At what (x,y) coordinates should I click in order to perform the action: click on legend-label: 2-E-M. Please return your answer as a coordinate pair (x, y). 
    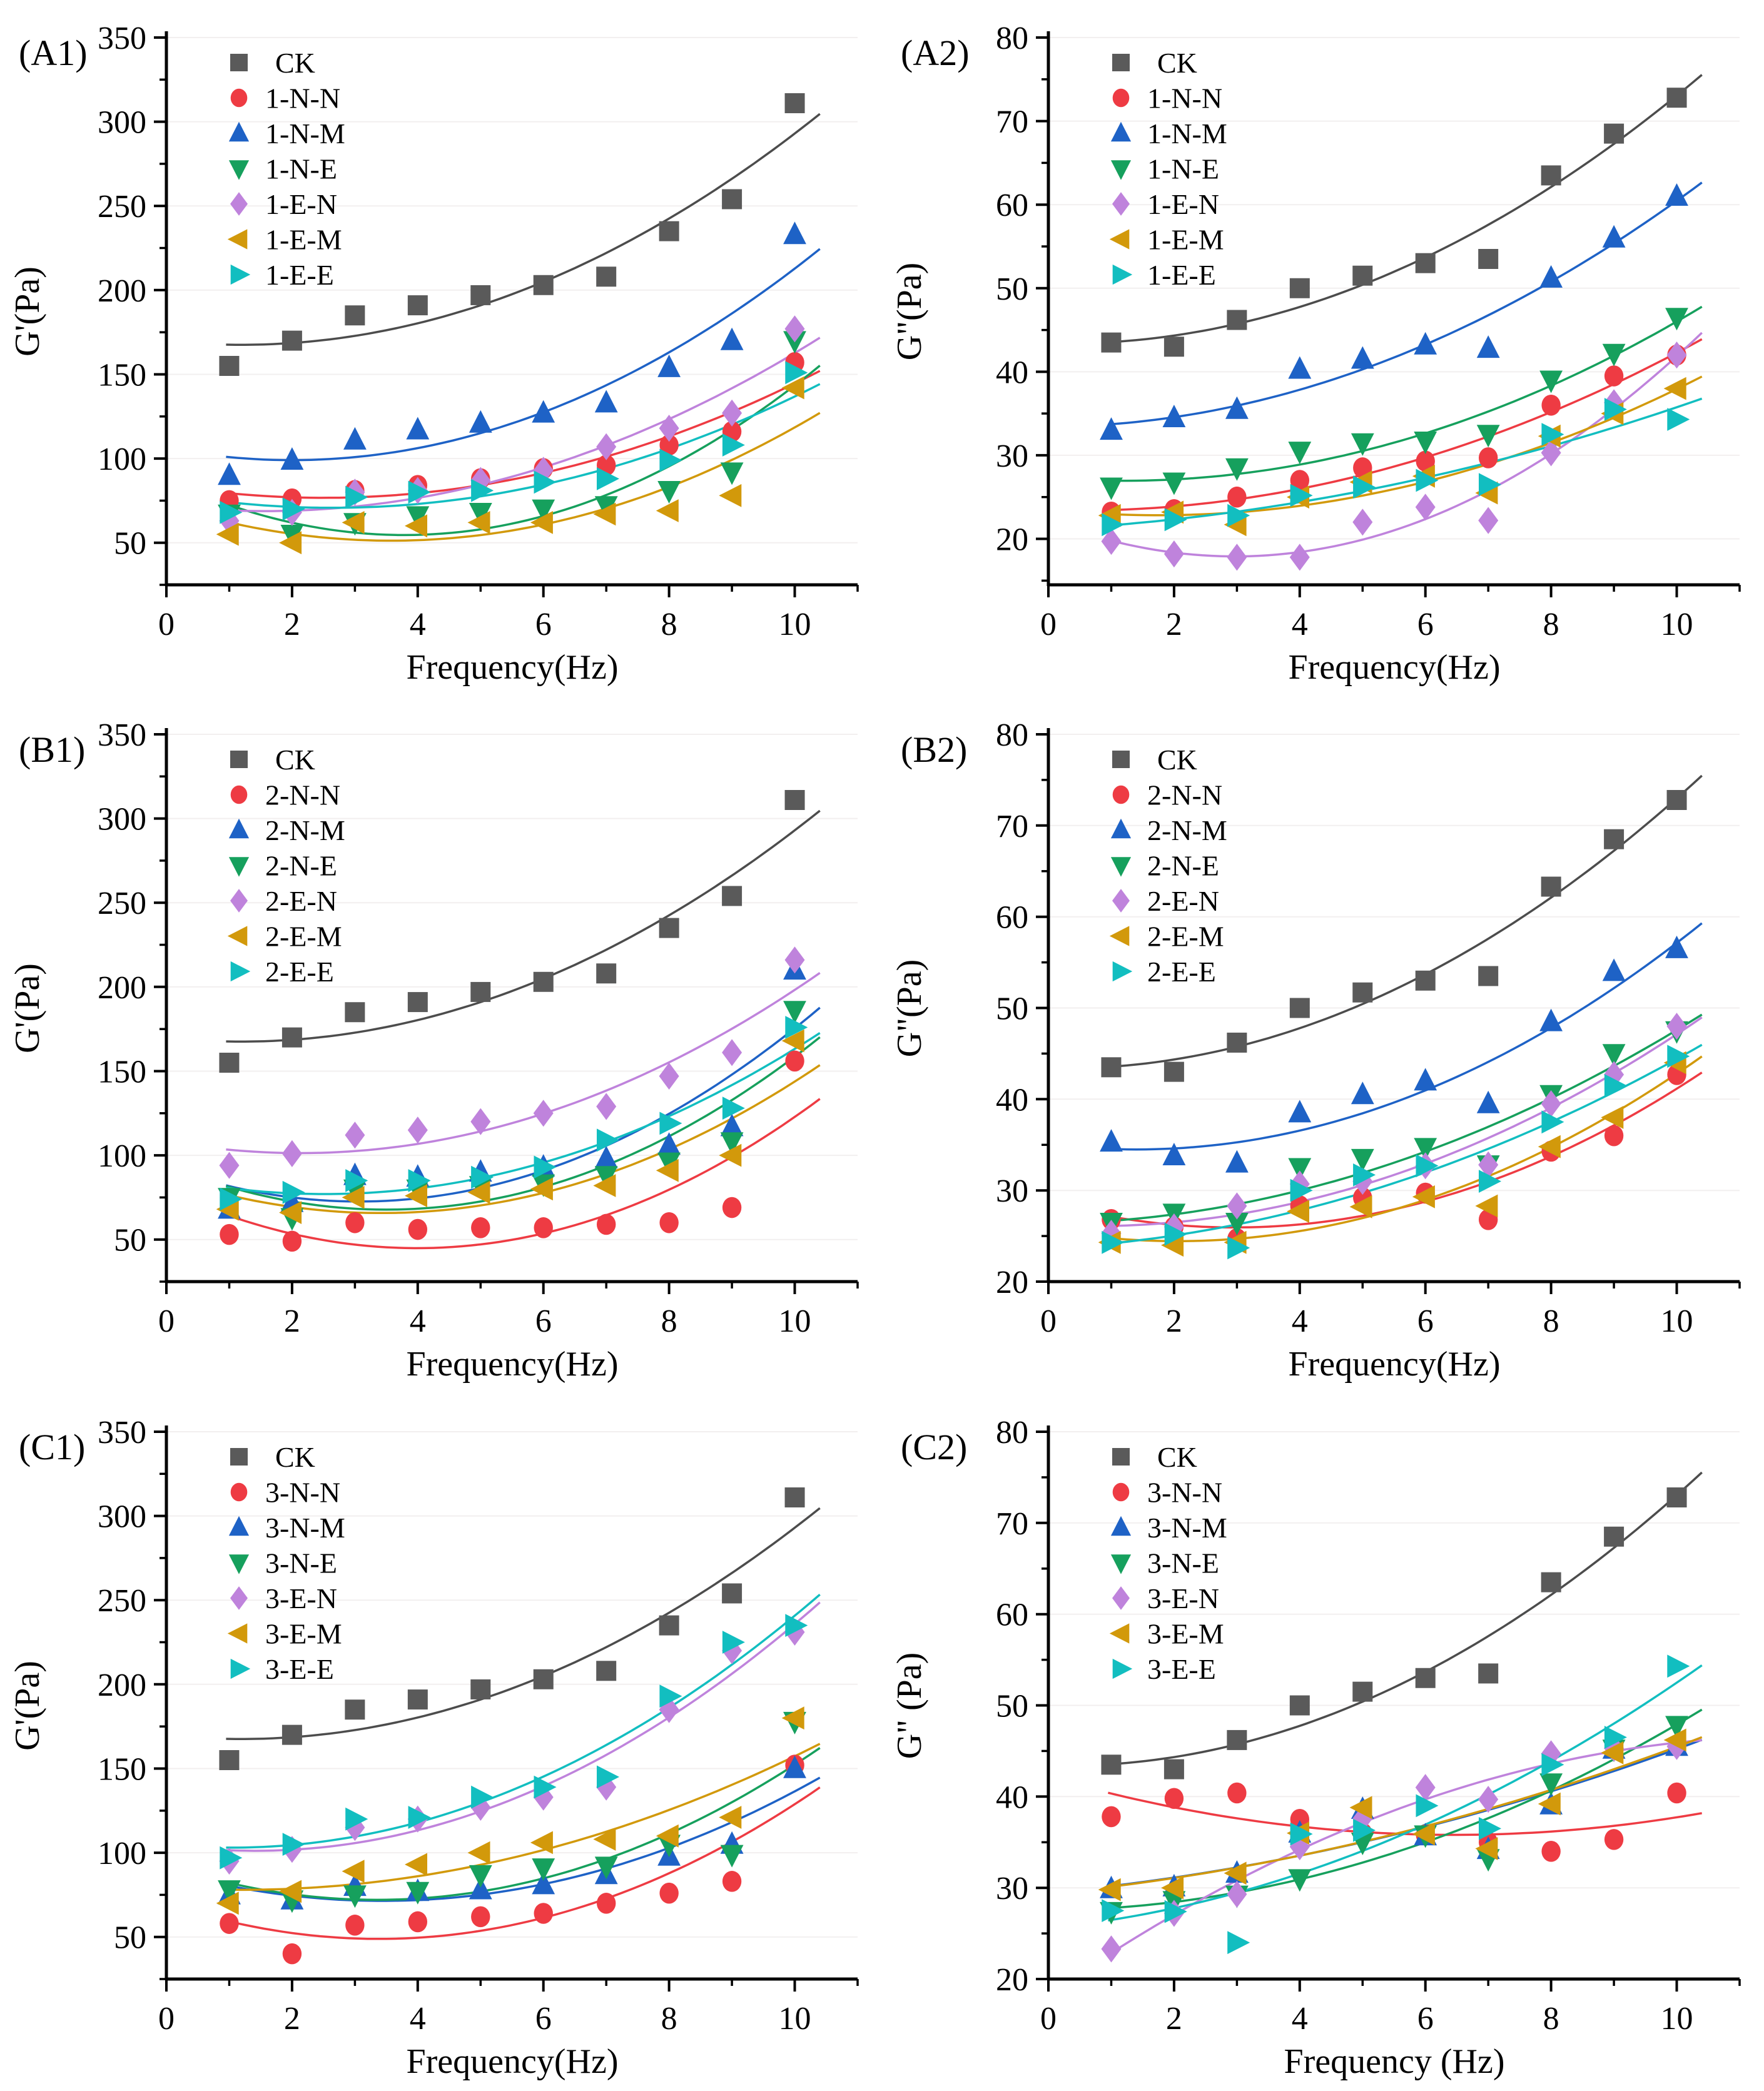
    Looking at the image, I should click on (303, 937).